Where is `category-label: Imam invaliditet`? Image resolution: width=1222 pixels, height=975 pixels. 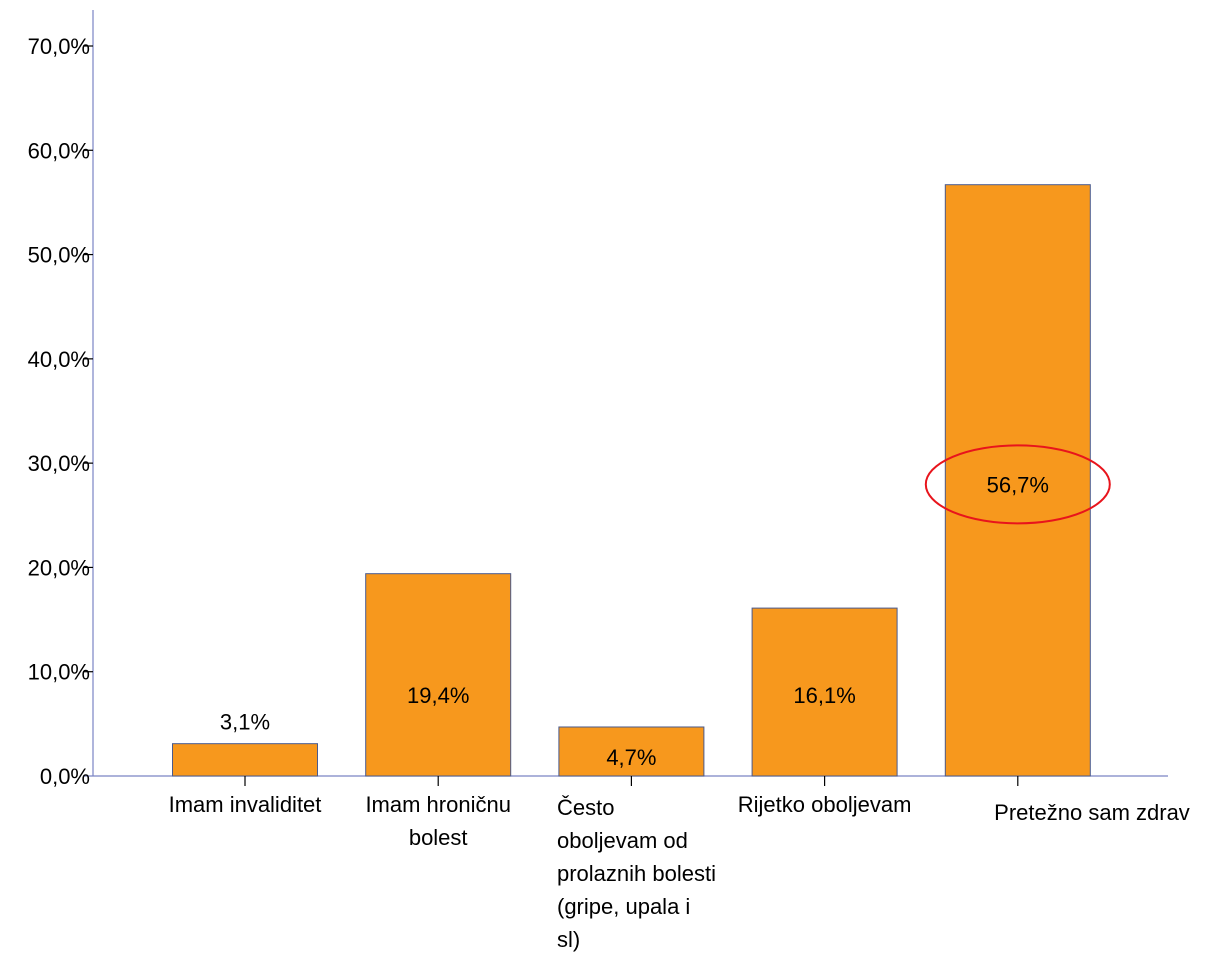 category-label: Imam invaliditet is located at coordinates (245, 804).